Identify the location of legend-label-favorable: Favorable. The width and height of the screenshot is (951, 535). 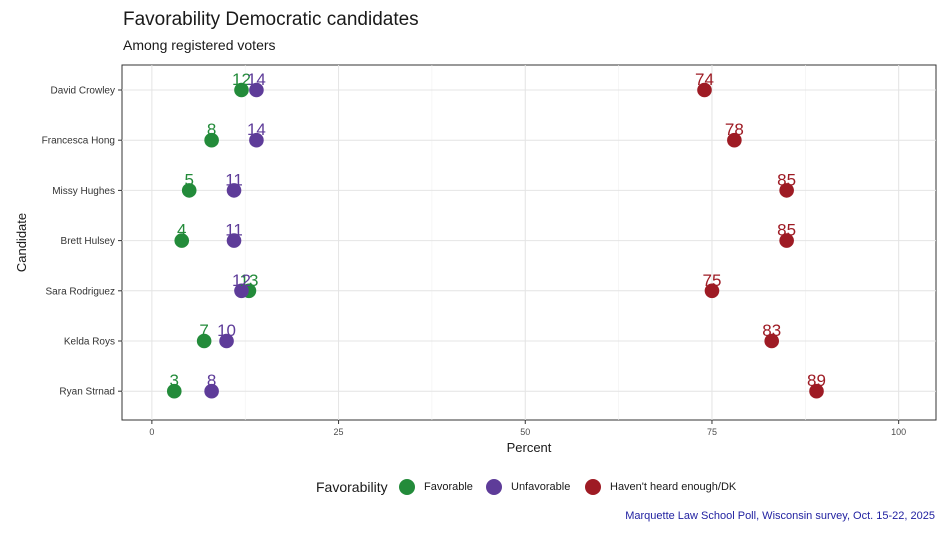
(448, 487).